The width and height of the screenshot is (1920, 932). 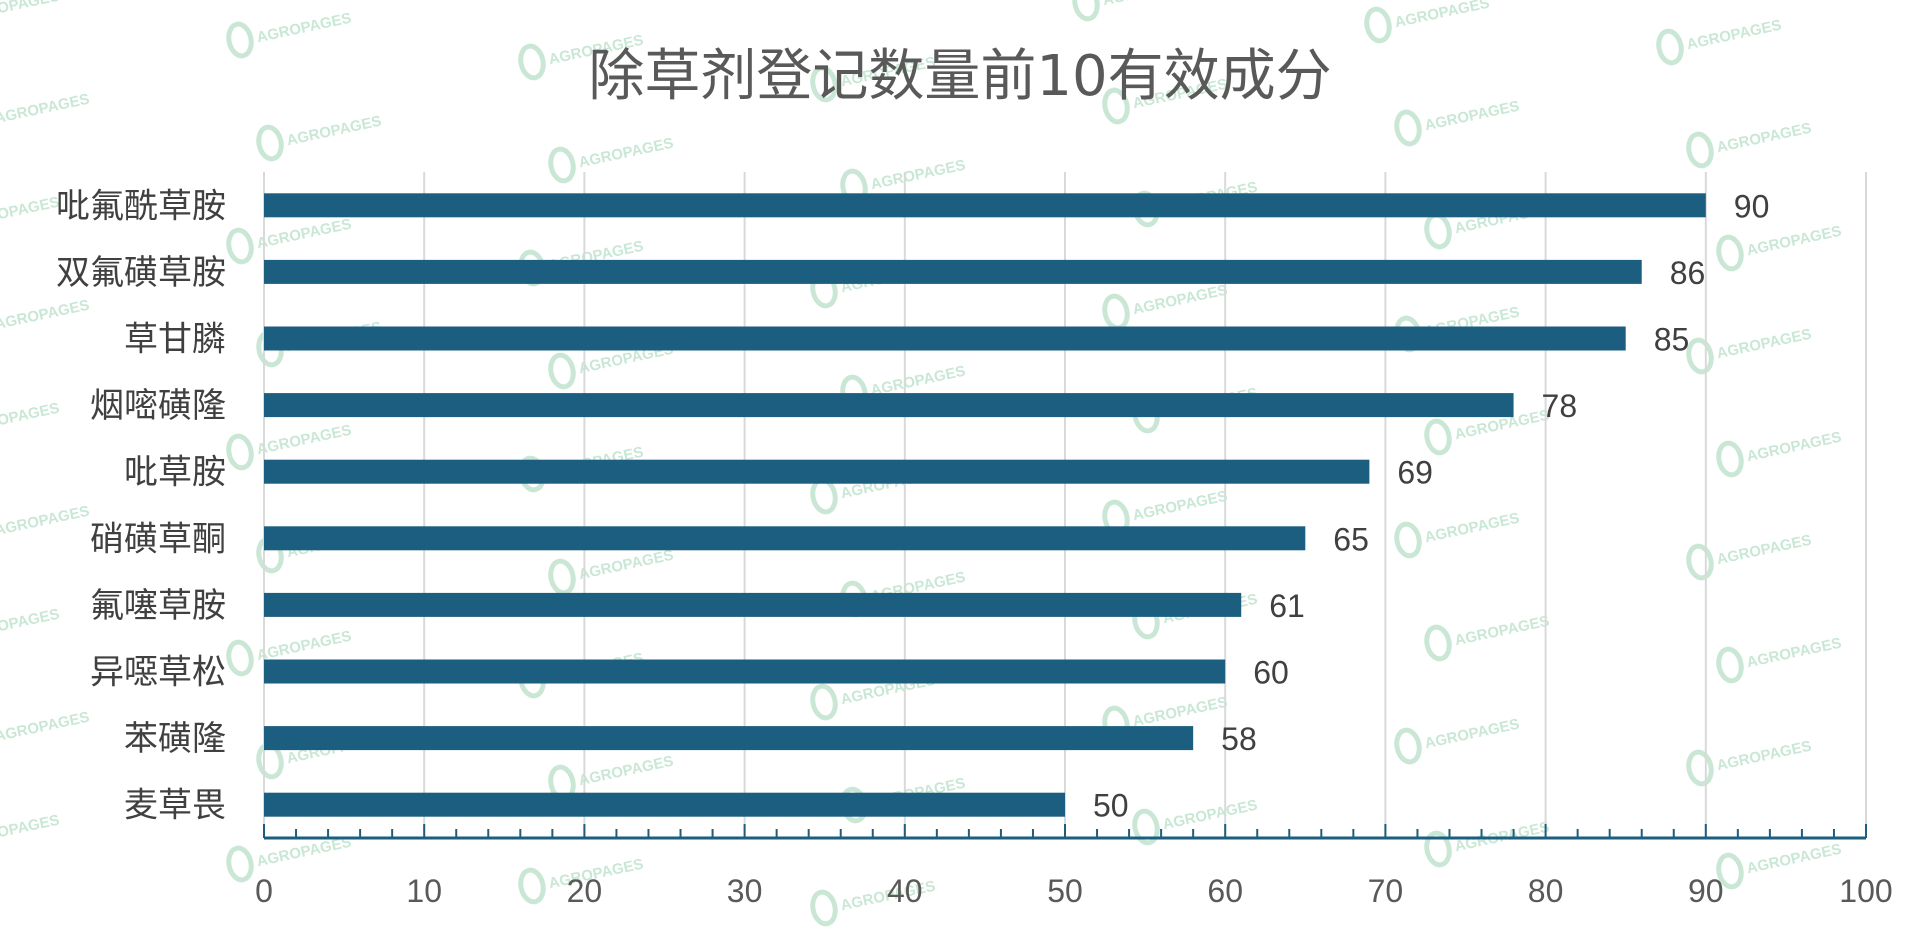 I want to click on x-tick-label: 20, so click(x=585, y=891).